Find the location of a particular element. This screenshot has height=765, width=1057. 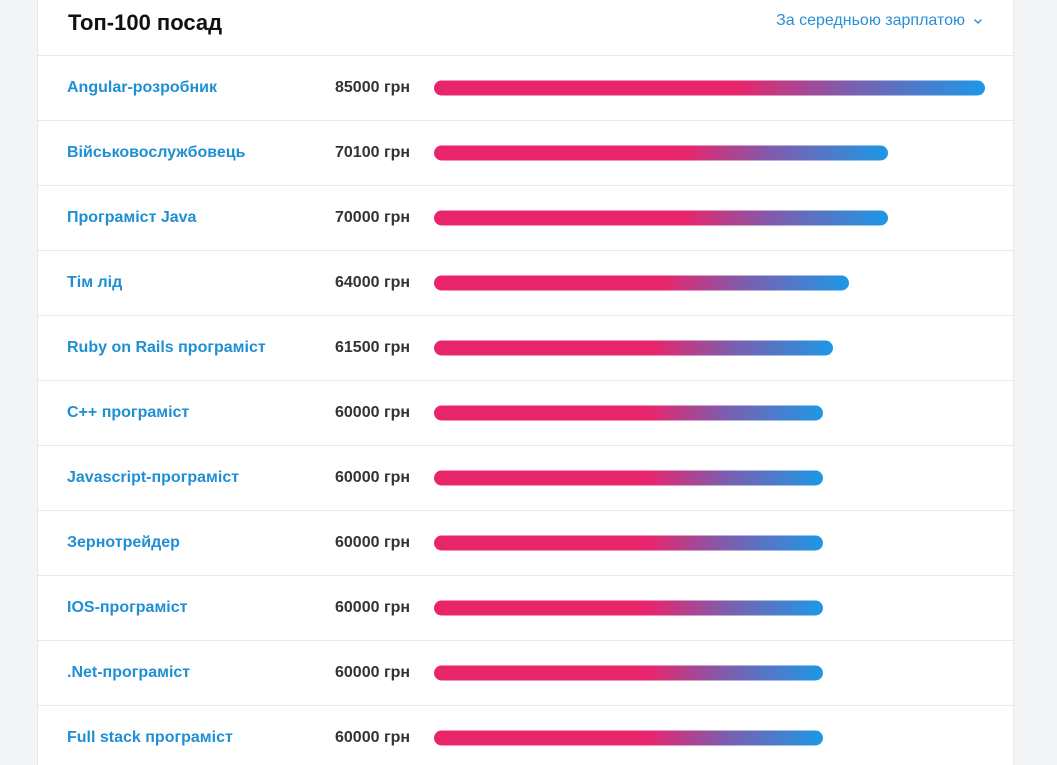

sort-label: За середньою зарплатою is located at coordinates (870, 20).